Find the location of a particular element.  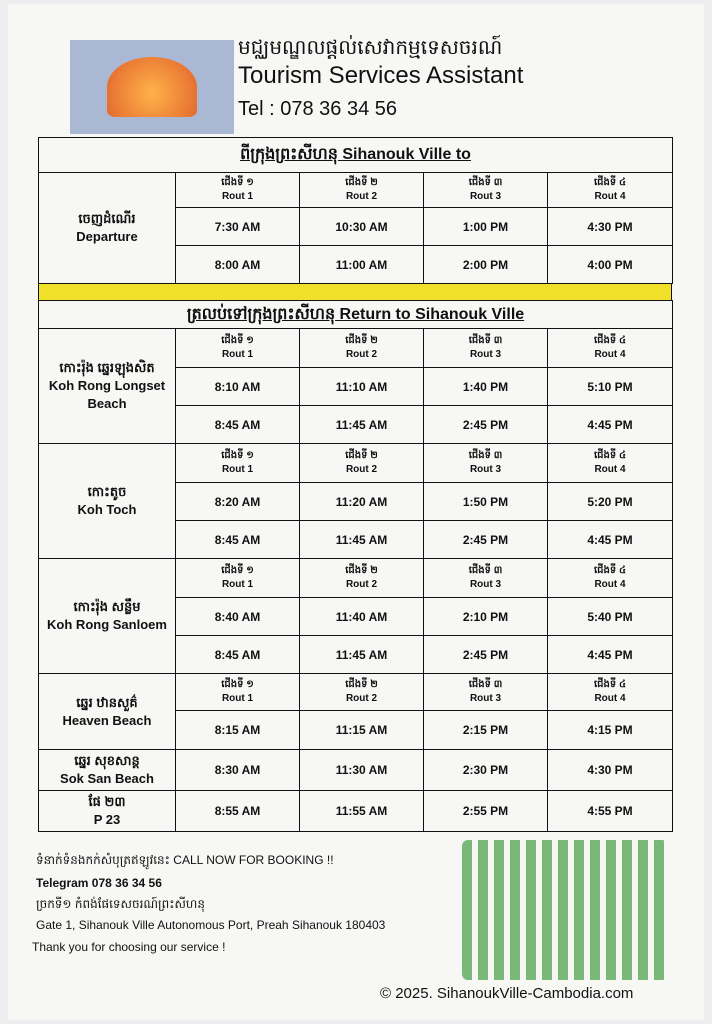

location-name: Departure is located at coordinates (107, 236).